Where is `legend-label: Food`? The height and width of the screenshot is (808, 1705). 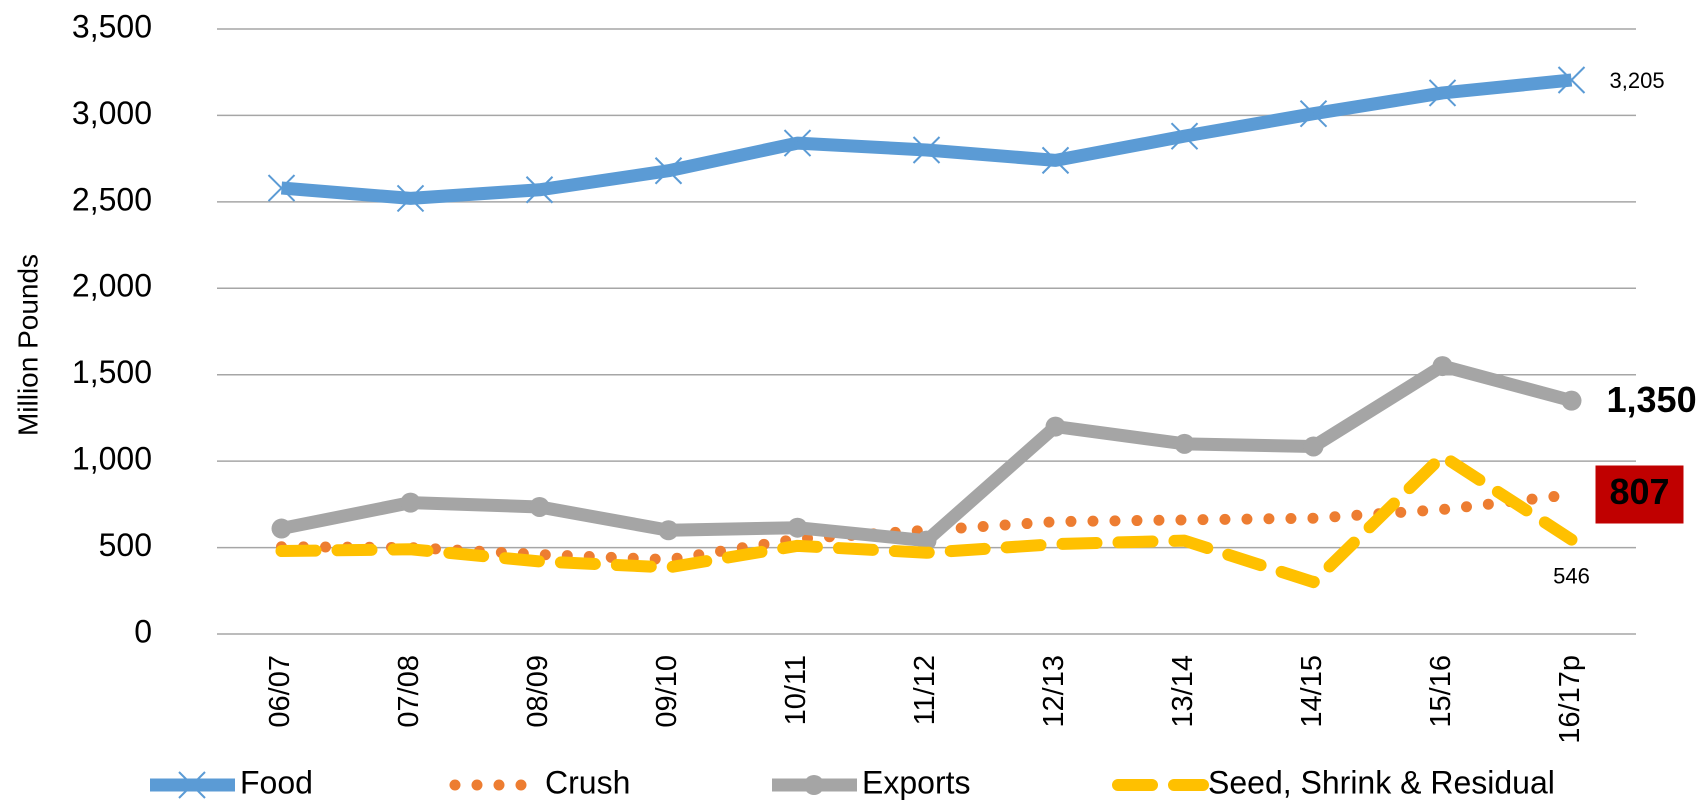 legend-label: Food is located at coordinates (276, 782).